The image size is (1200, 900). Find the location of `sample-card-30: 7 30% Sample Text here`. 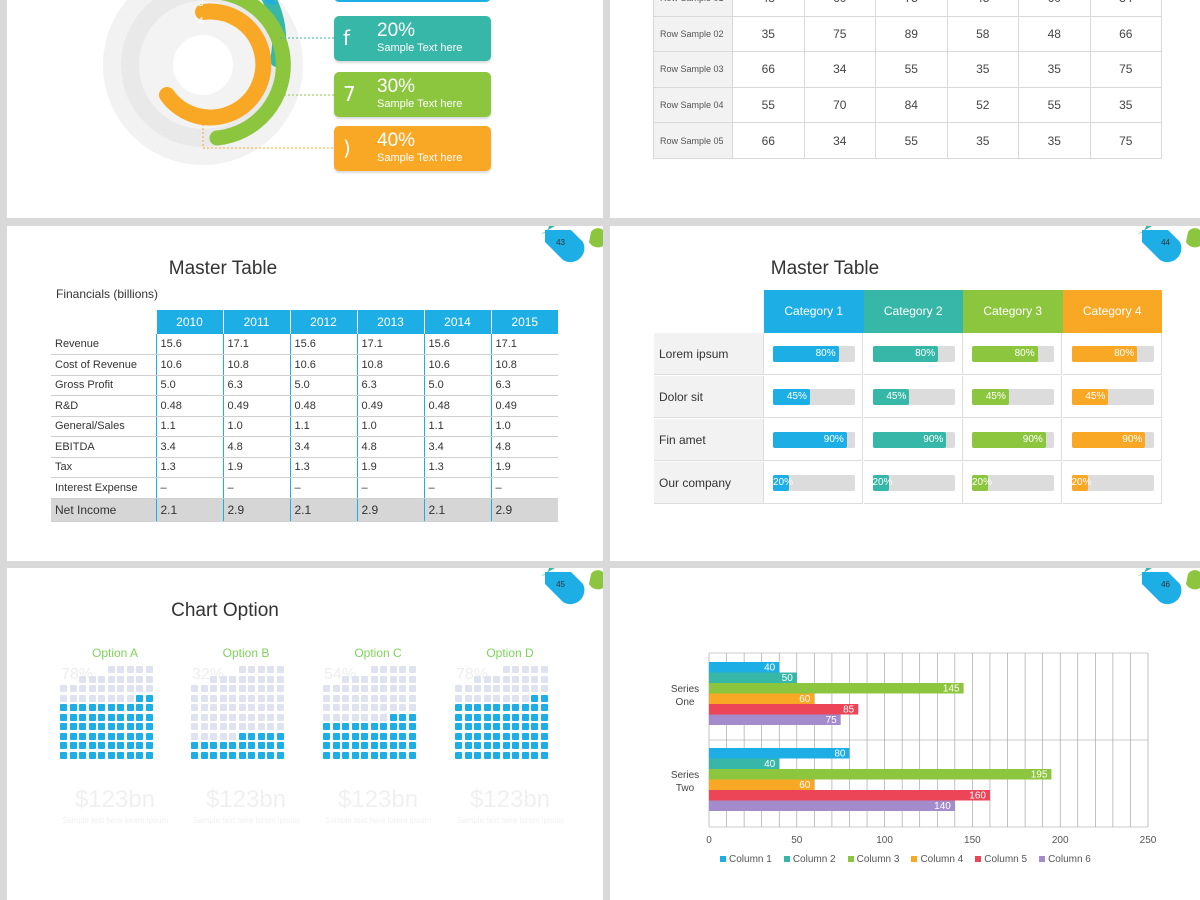

sample-card-30: 7 30% Sample Text here is located at coordinates (412, 94).